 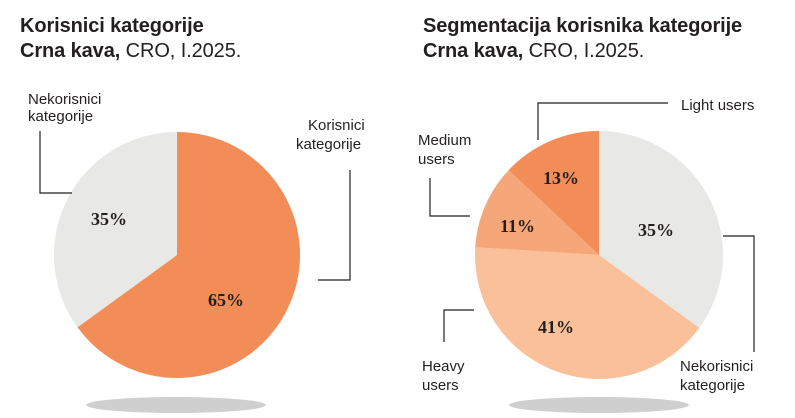 I want to click on chart1-subtitle-line: Crna kava, CRO, I.2025., so click(x=130, y=51).